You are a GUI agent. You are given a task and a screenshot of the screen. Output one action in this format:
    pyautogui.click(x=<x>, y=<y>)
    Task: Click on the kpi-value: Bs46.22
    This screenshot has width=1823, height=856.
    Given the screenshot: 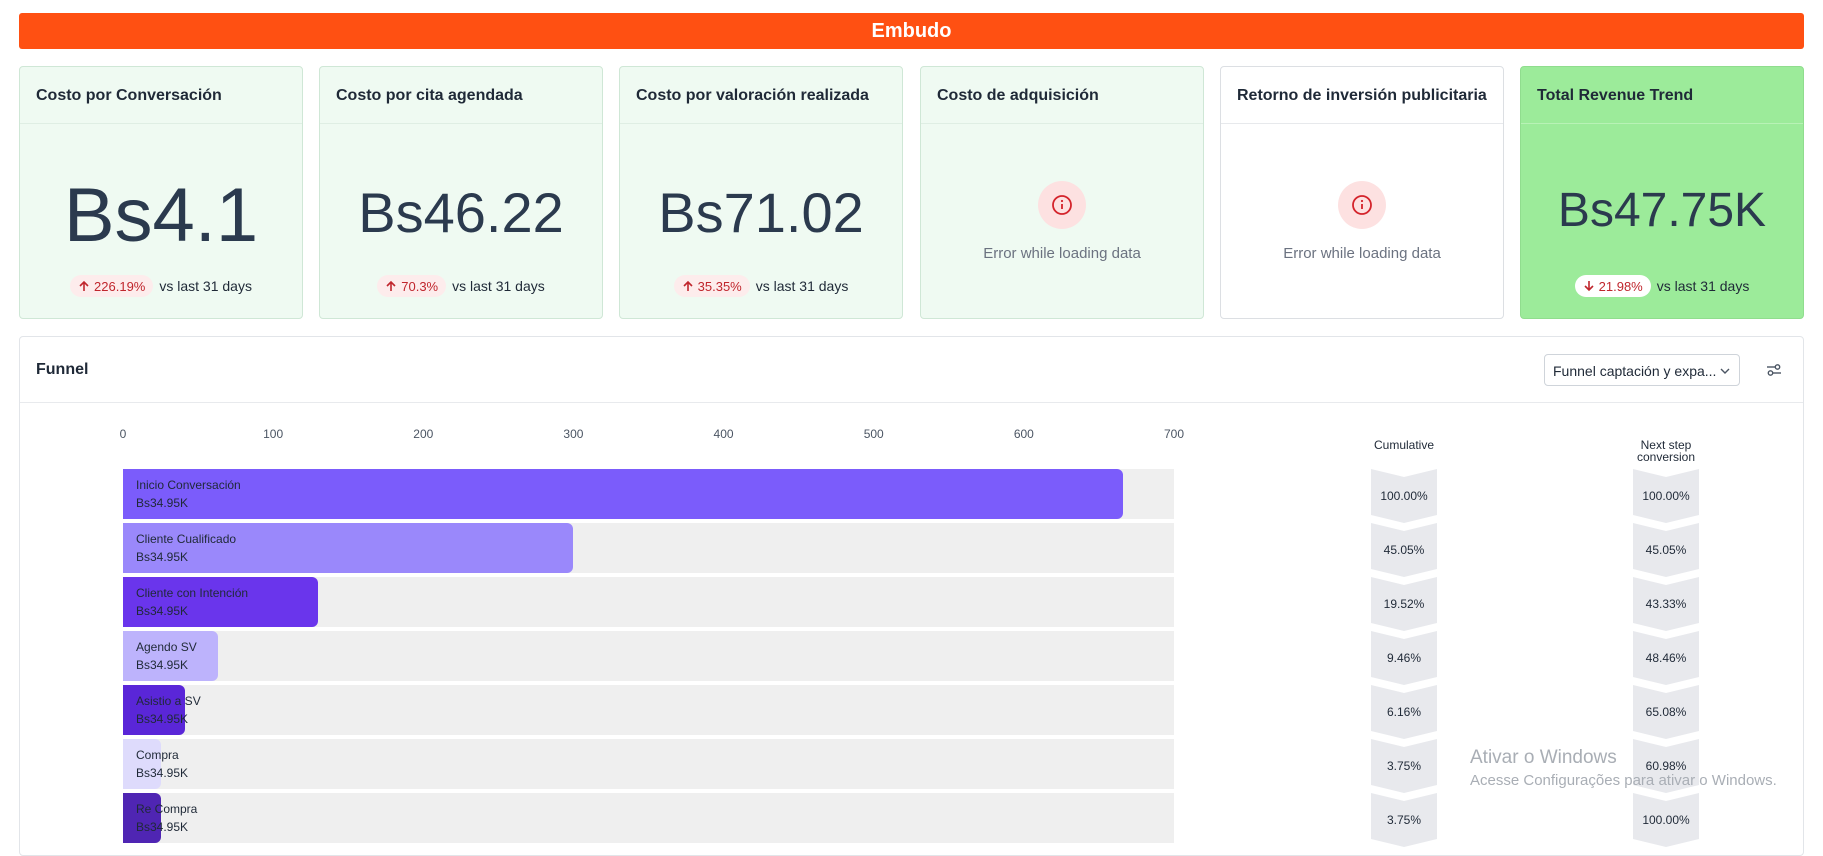 What is the action you would take?
    pyautogui.click(x=461, y=212)
    